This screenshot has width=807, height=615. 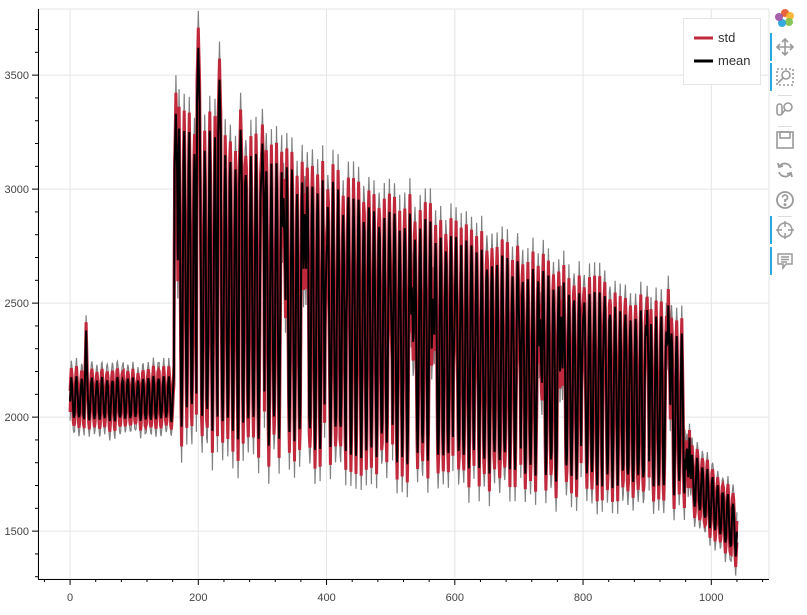 I want to click on help-icon, so click(x=785, y=200).